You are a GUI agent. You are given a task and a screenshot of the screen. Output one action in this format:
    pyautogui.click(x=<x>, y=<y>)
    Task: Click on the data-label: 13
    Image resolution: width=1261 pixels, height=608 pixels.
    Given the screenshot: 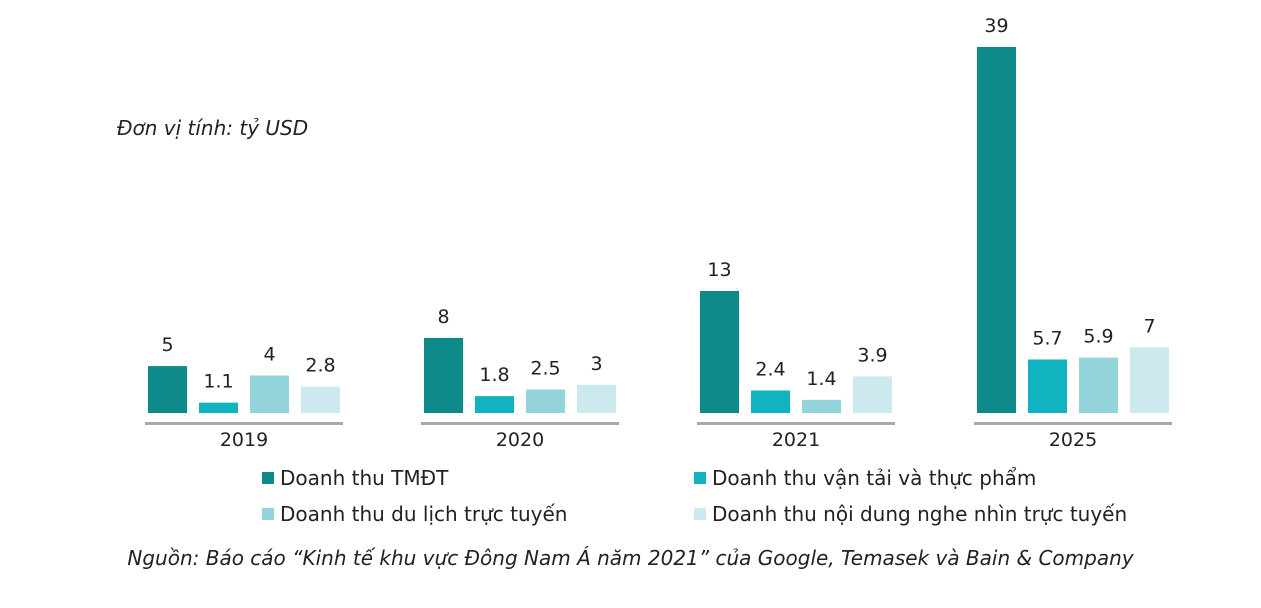 What is the action you would take?
    pyautogui.click(x=719, y=270)
    